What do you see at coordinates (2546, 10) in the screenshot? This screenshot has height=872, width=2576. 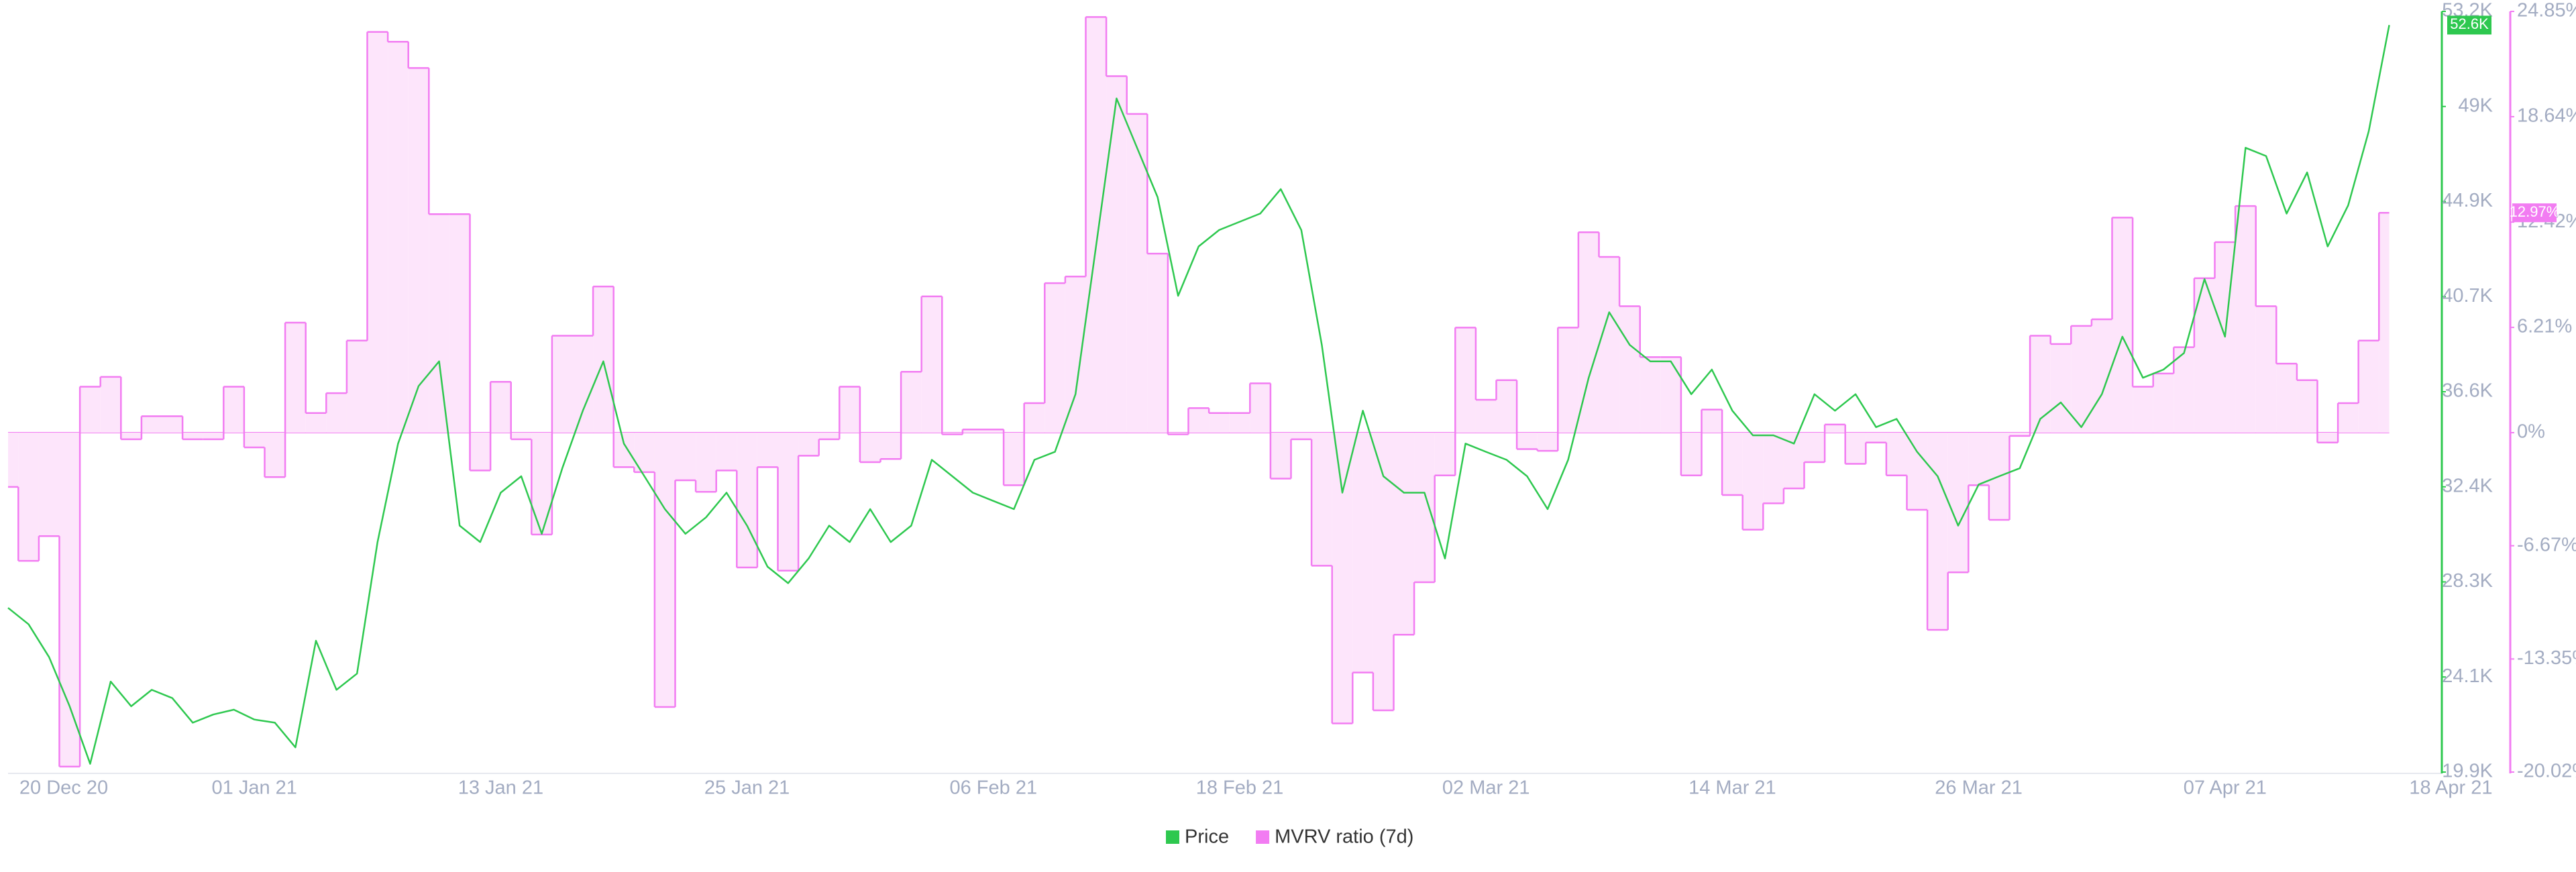 I see `y2-tick-label: 24.85%` at bounding box center [2546, 10].